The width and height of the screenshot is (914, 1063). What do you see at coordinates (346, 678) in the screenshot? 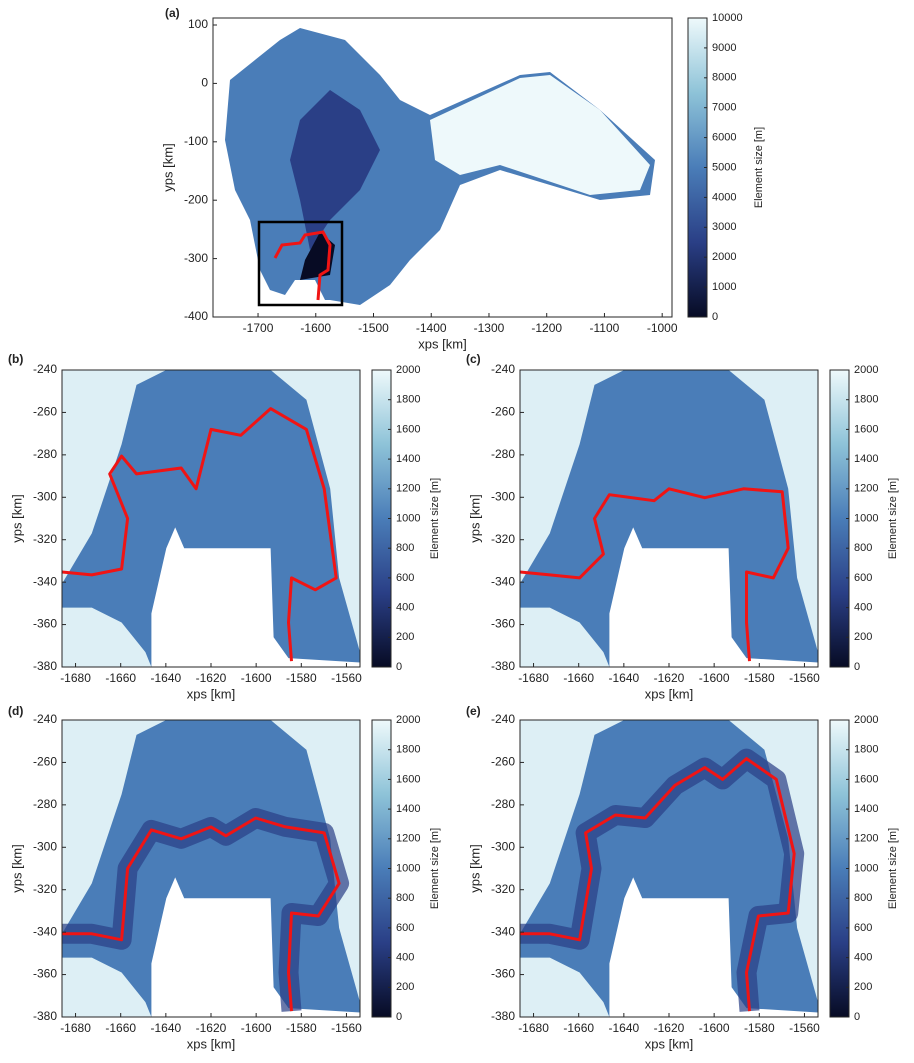
I see `x-tick-label: -1560` at bounding box center [346, 678].